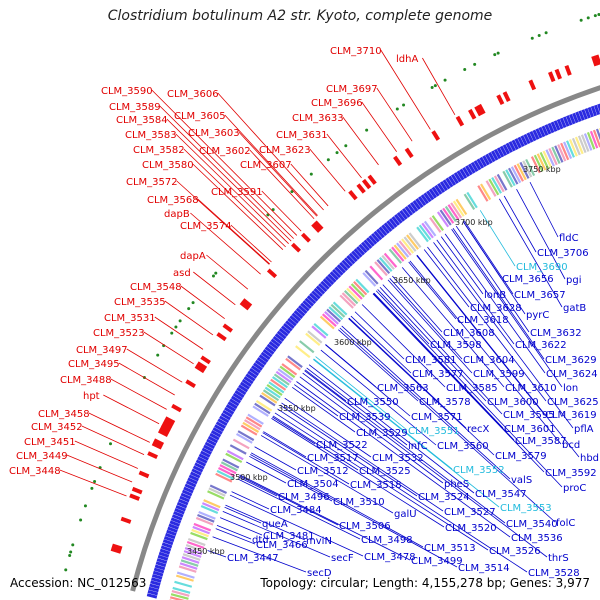 Image resolution: width=600 pixels, height=600 pixels. Describe the element at coordinates (260, 540) in the screenshot. I see `gene-label: dtd` at that location.